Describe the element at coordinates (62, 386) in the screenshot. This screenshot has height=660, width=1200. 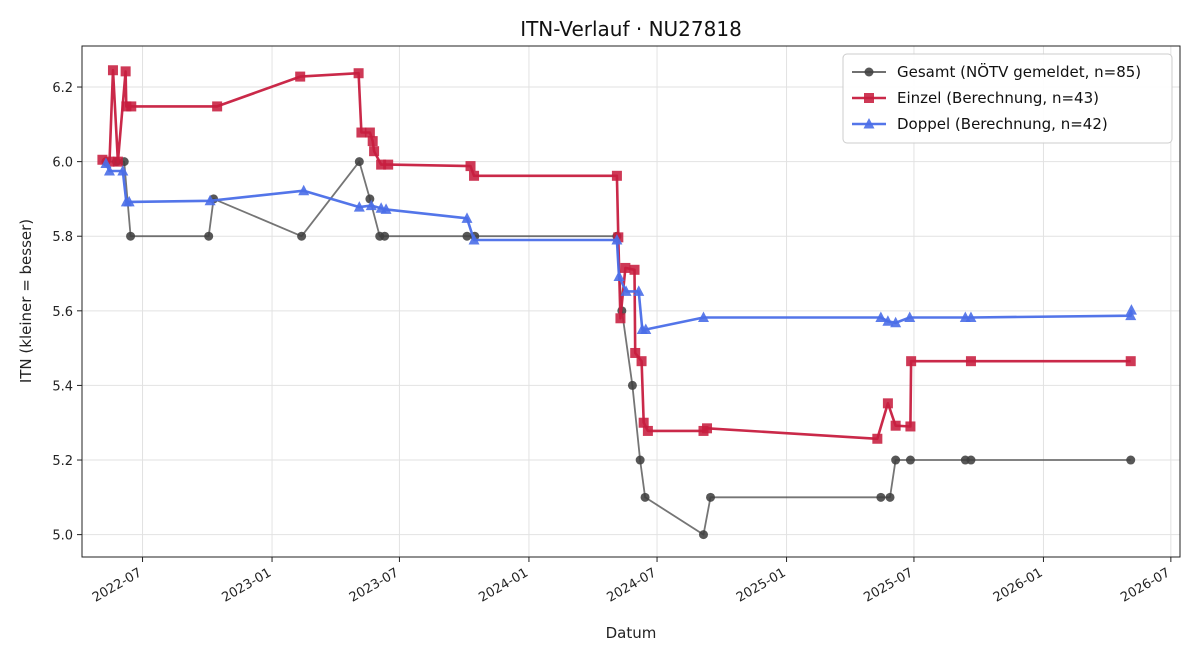
I see `y-tick-label: 5.4` at that location.